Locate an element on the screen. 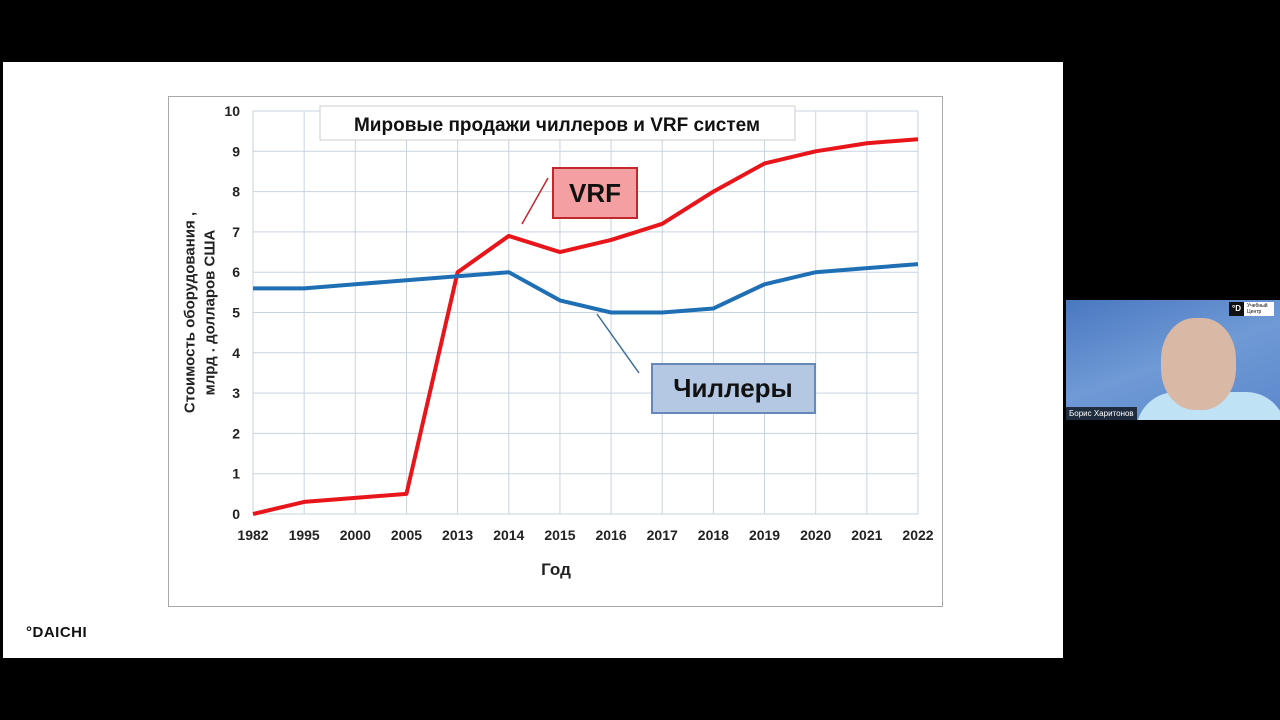 This screenshot has width=1280, height=720. vrf-callout-label: VRF is located at coordinates (595, 193).